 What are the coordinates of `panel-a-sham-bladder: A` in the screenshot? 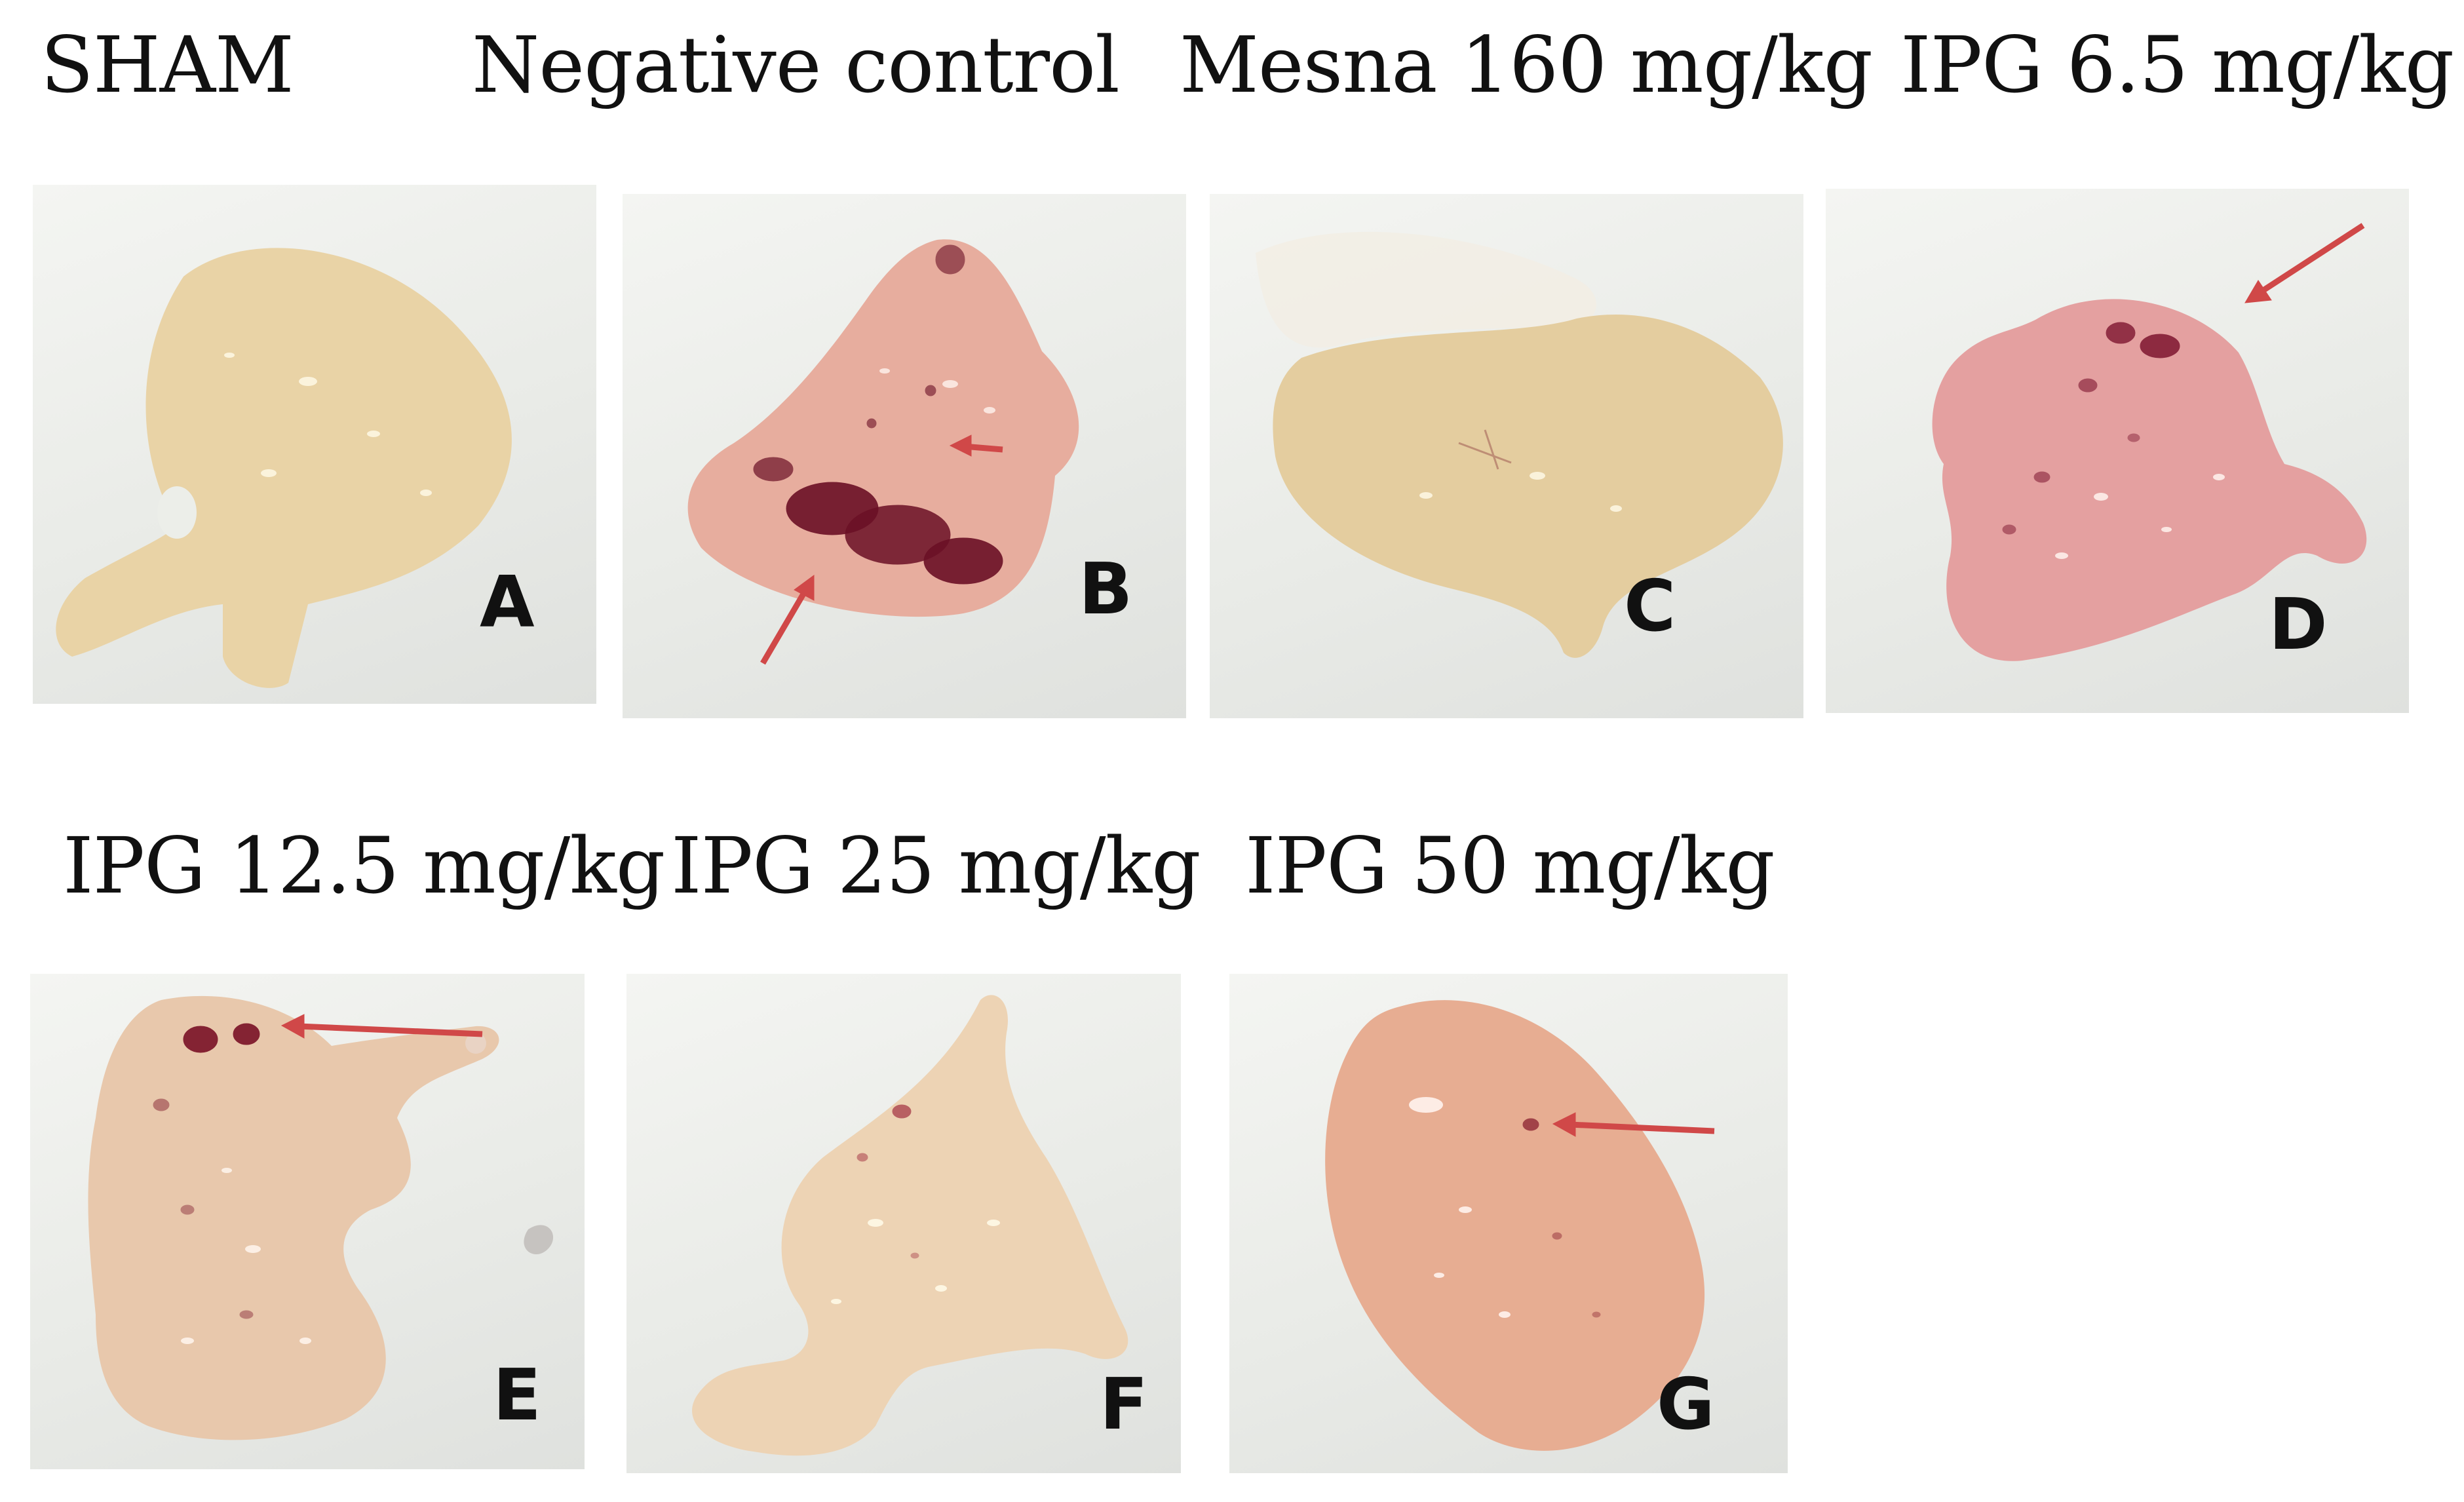 It's located at (314, 444).